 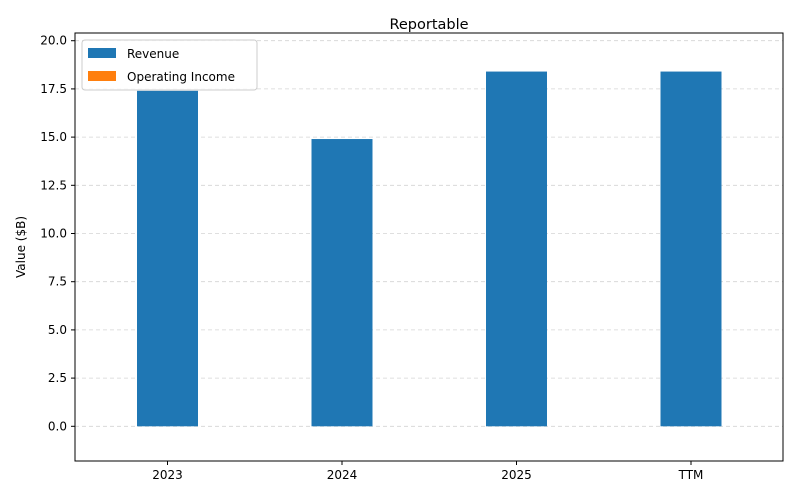 I want to click on legend-label-revenue: Revenue, so click(x=153, y=54).